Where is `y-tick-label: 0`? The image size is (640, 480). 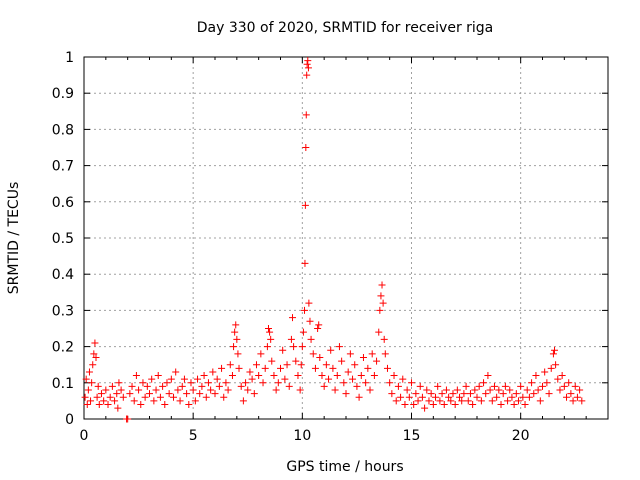
y-tick-label: 0 is located at coordinates (69, 420).